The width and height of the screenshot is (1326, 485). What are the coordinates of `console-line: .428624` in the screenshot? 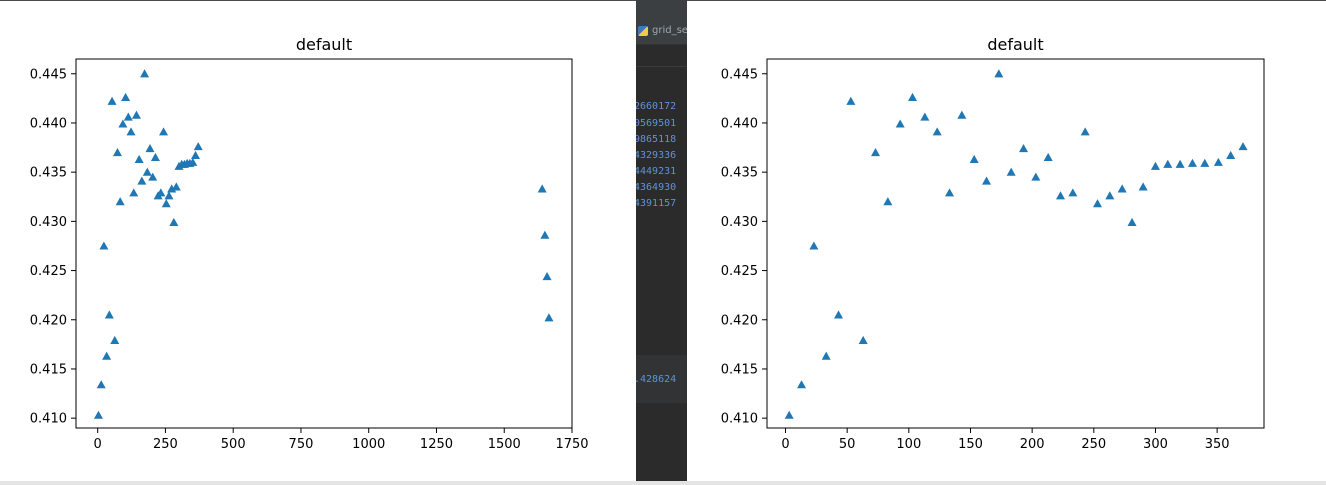 It's located at (656, 379).